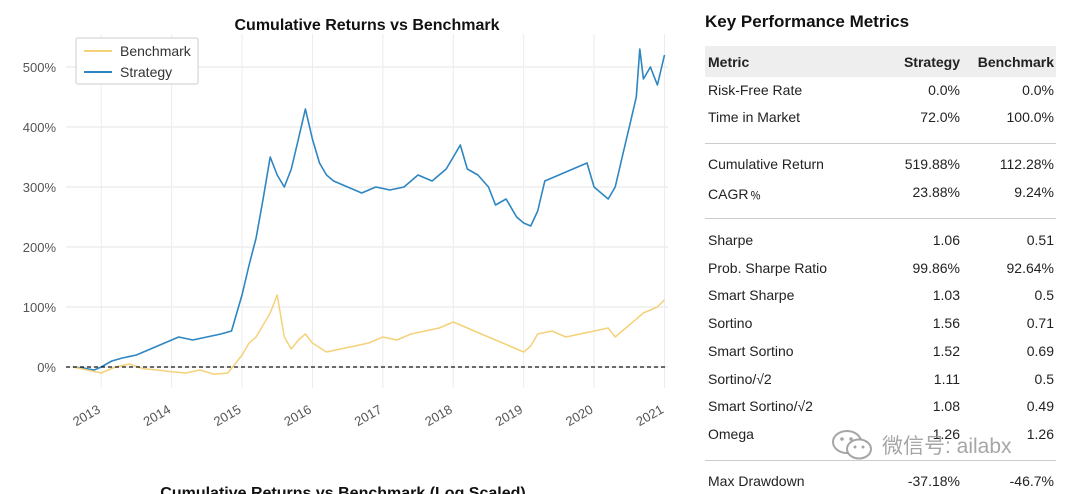 This screenshot has height=494, width=1080. Describe the element at coordinates (751, 295) in the screenshot. I see `metric-label: Smart Sharpe` at that location.